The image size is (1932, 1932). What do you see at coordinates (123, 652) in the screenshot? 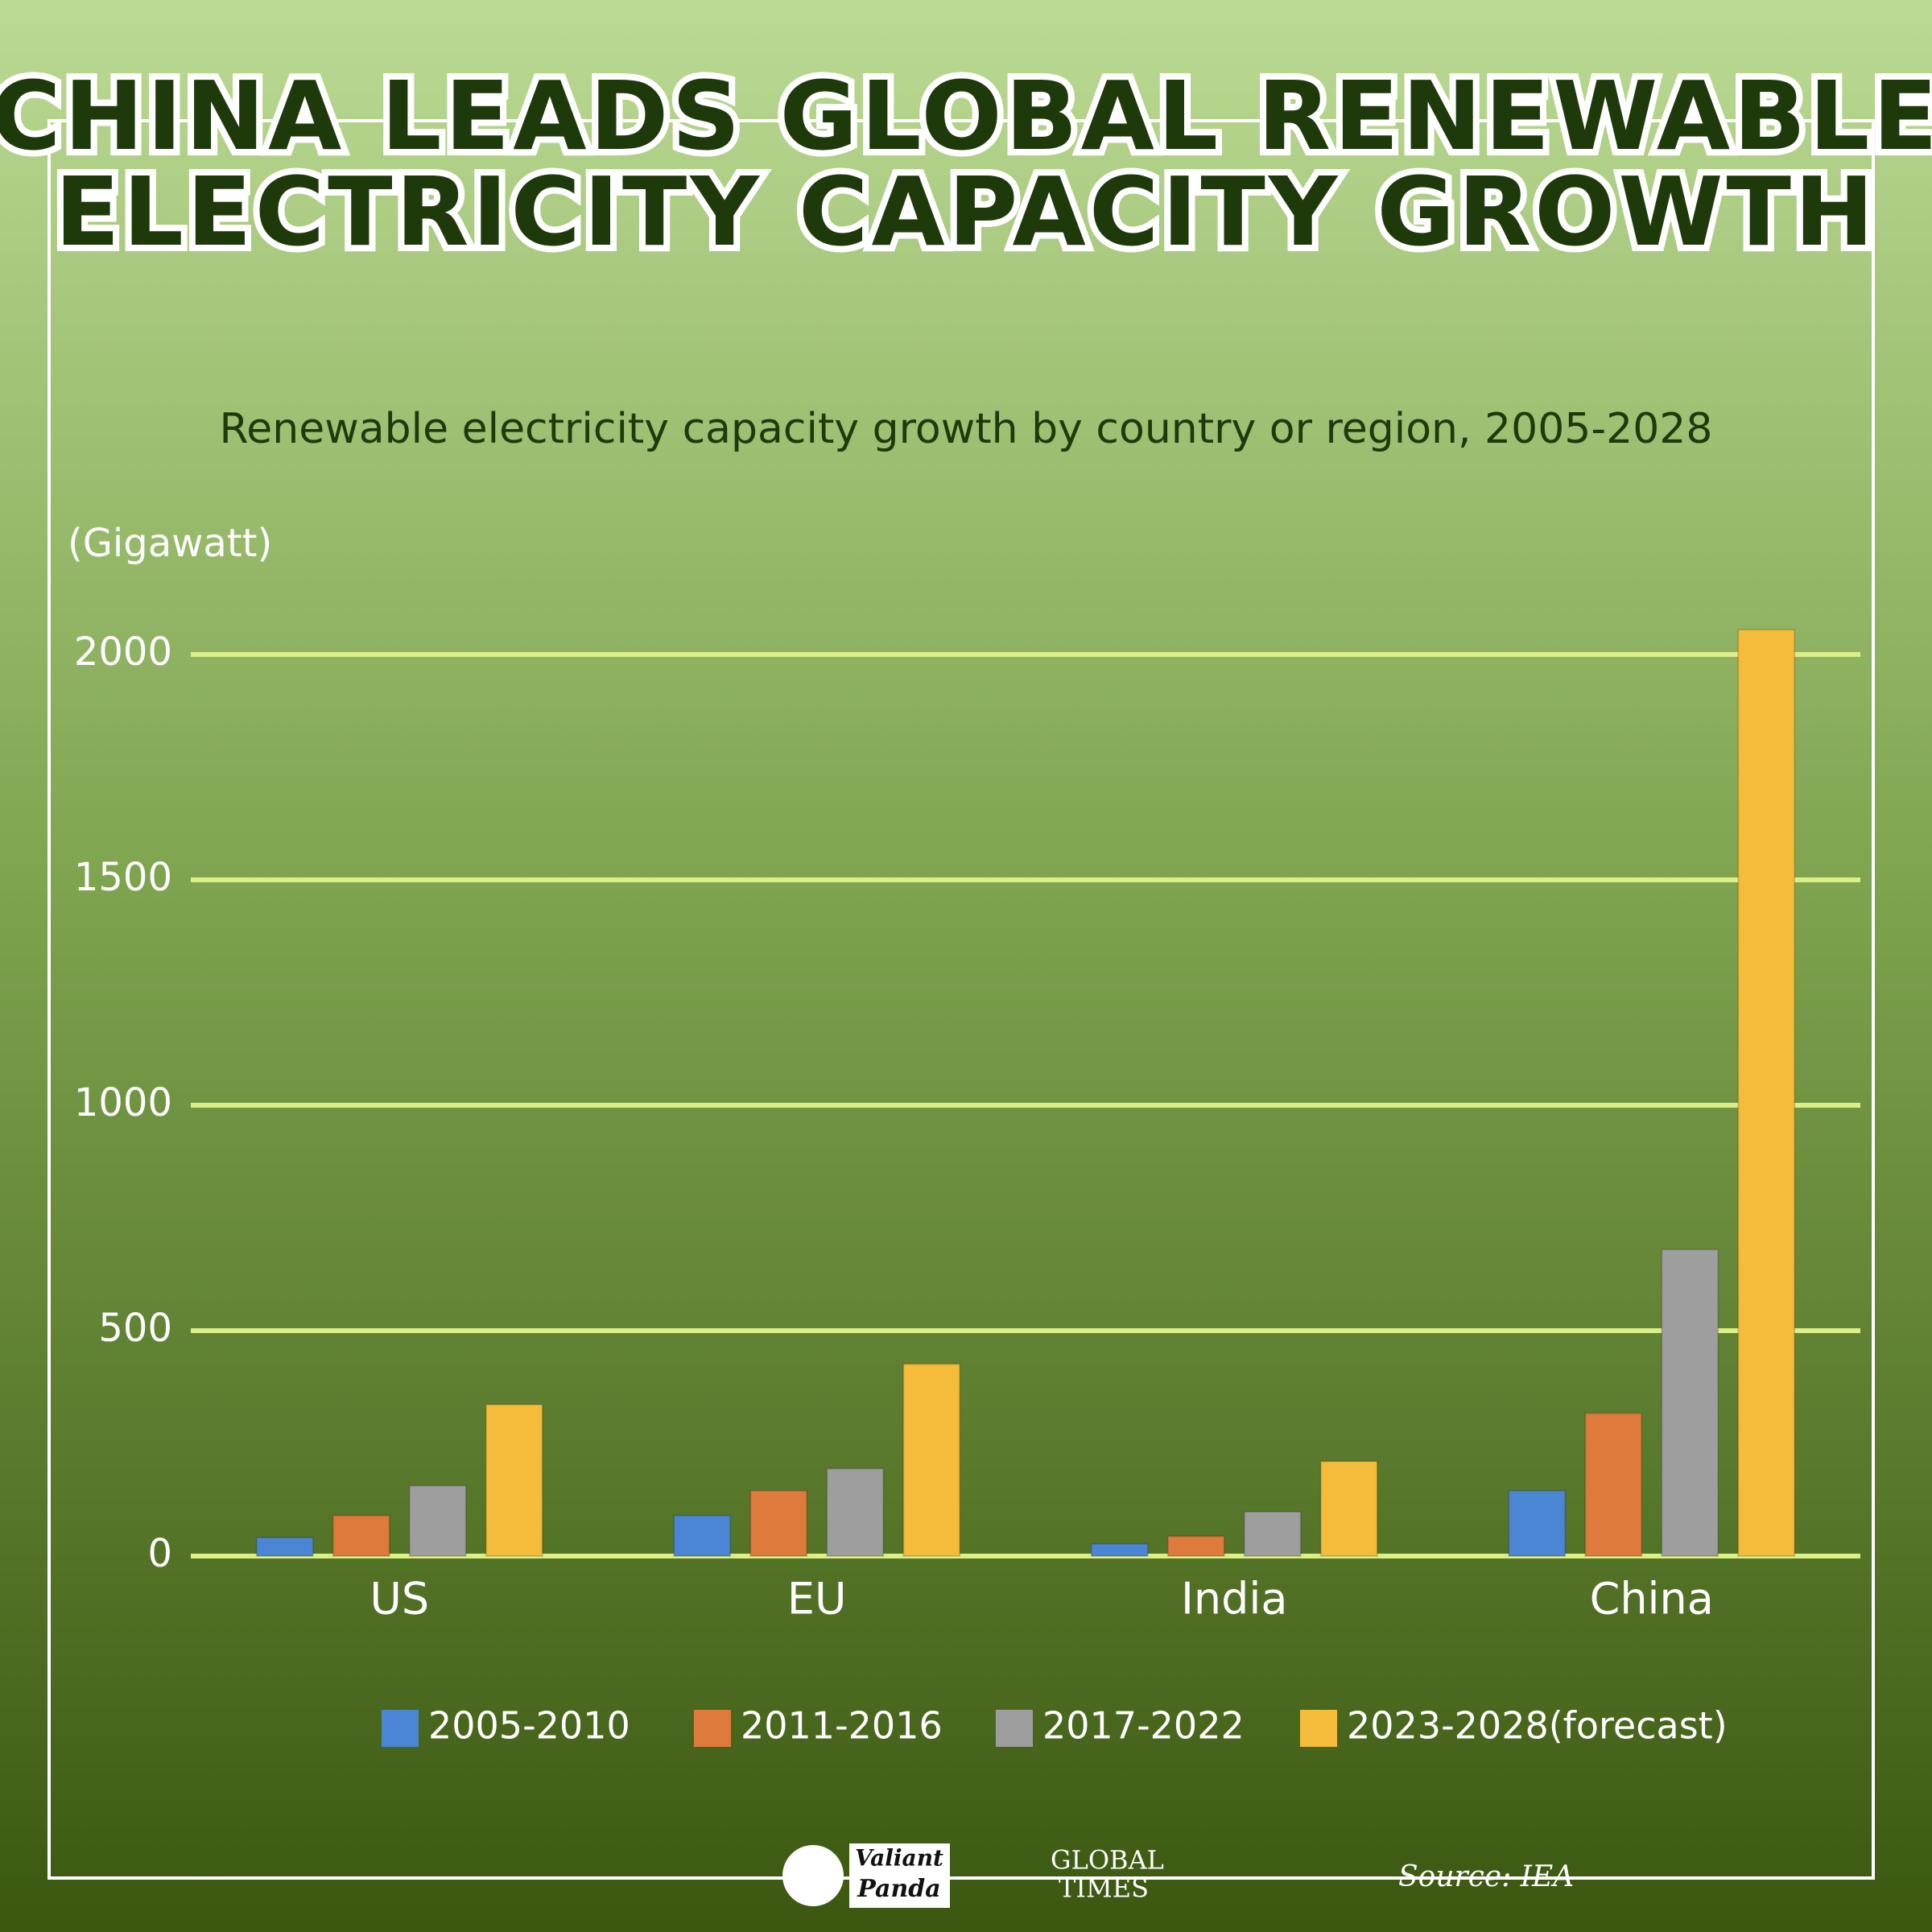
I see `y-tick-label: 2000` at bounding box center [123, 652].